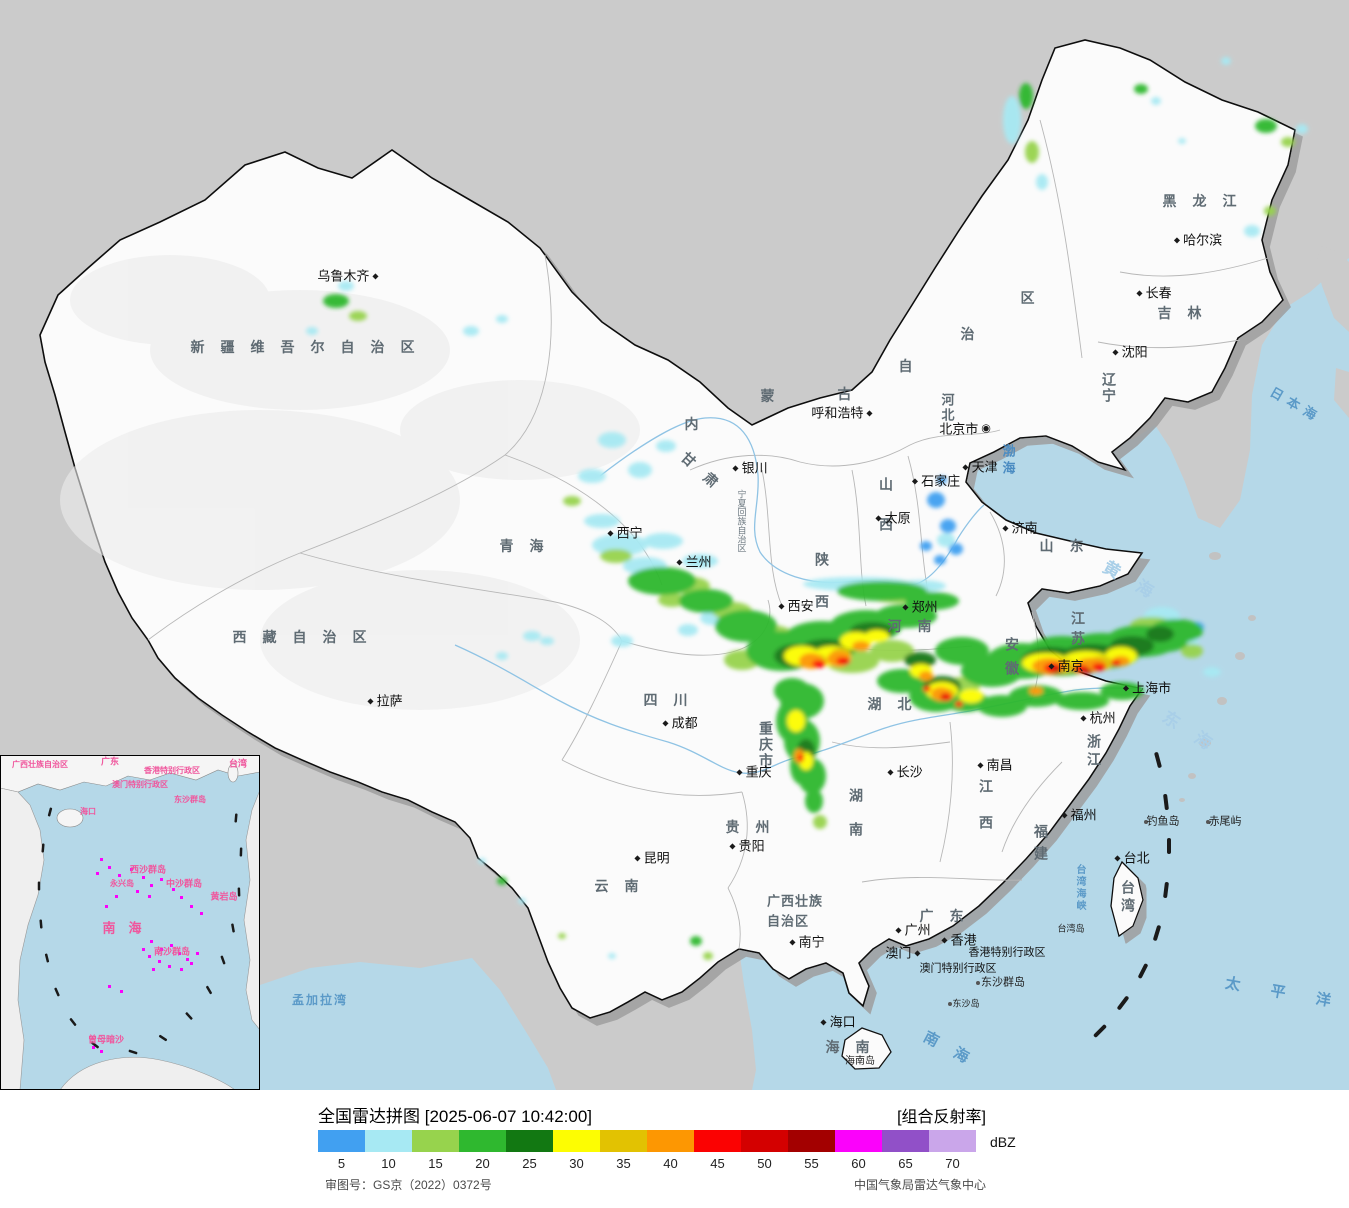 The height and width of the screenshot is (1208, 1349). I want to click on dbz-scale-value: 55, so click(811, 1163).